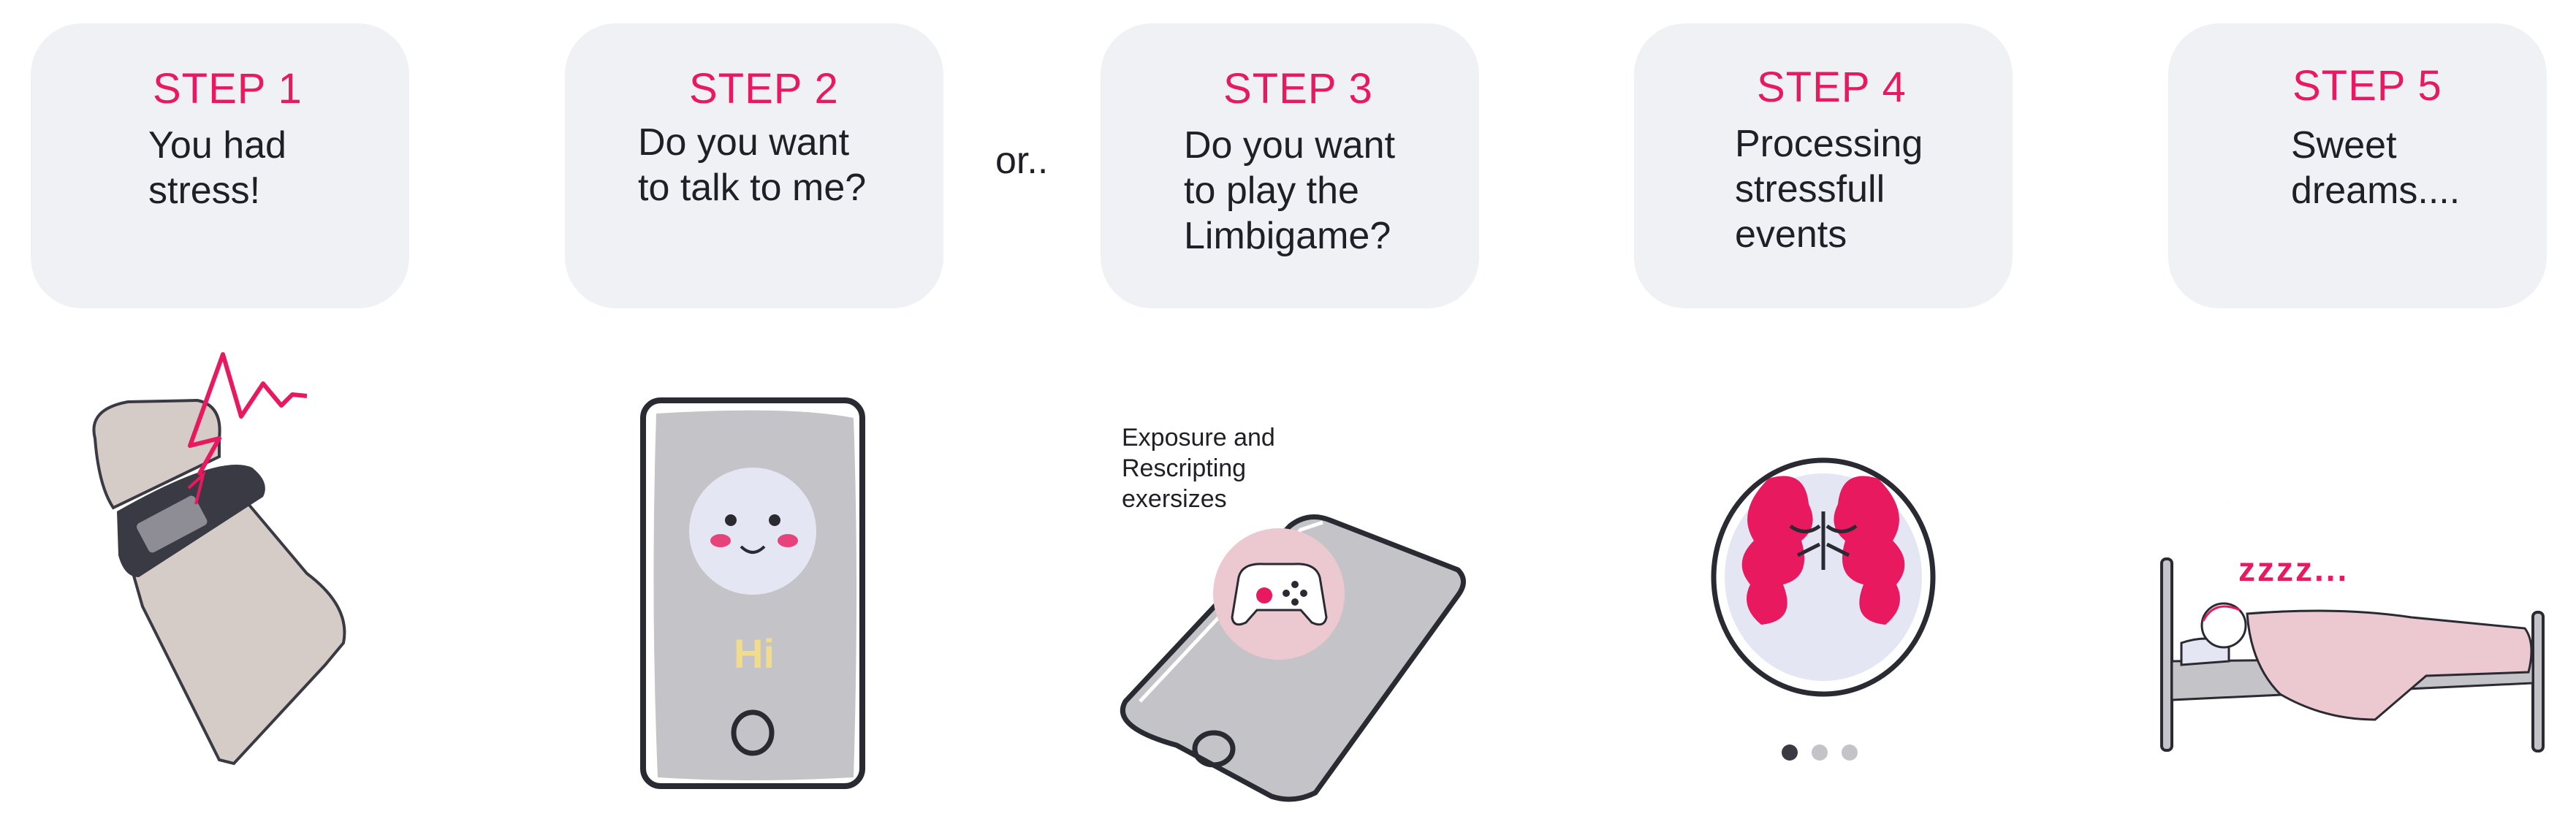 The width and height of the screenshot is (2576, 838). Describe the element at coordinates (752, 593) in the screenshot. I see `phone-face-icon` at that location.